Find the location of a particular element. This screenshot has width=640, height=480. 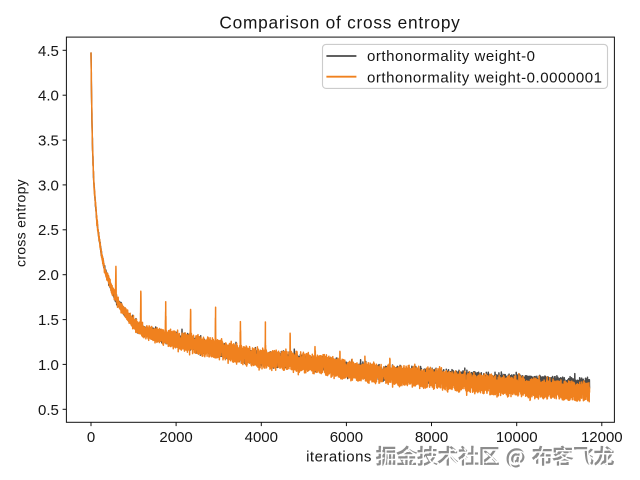

svg-text: 4.5 is located at coordinates (48, 51).